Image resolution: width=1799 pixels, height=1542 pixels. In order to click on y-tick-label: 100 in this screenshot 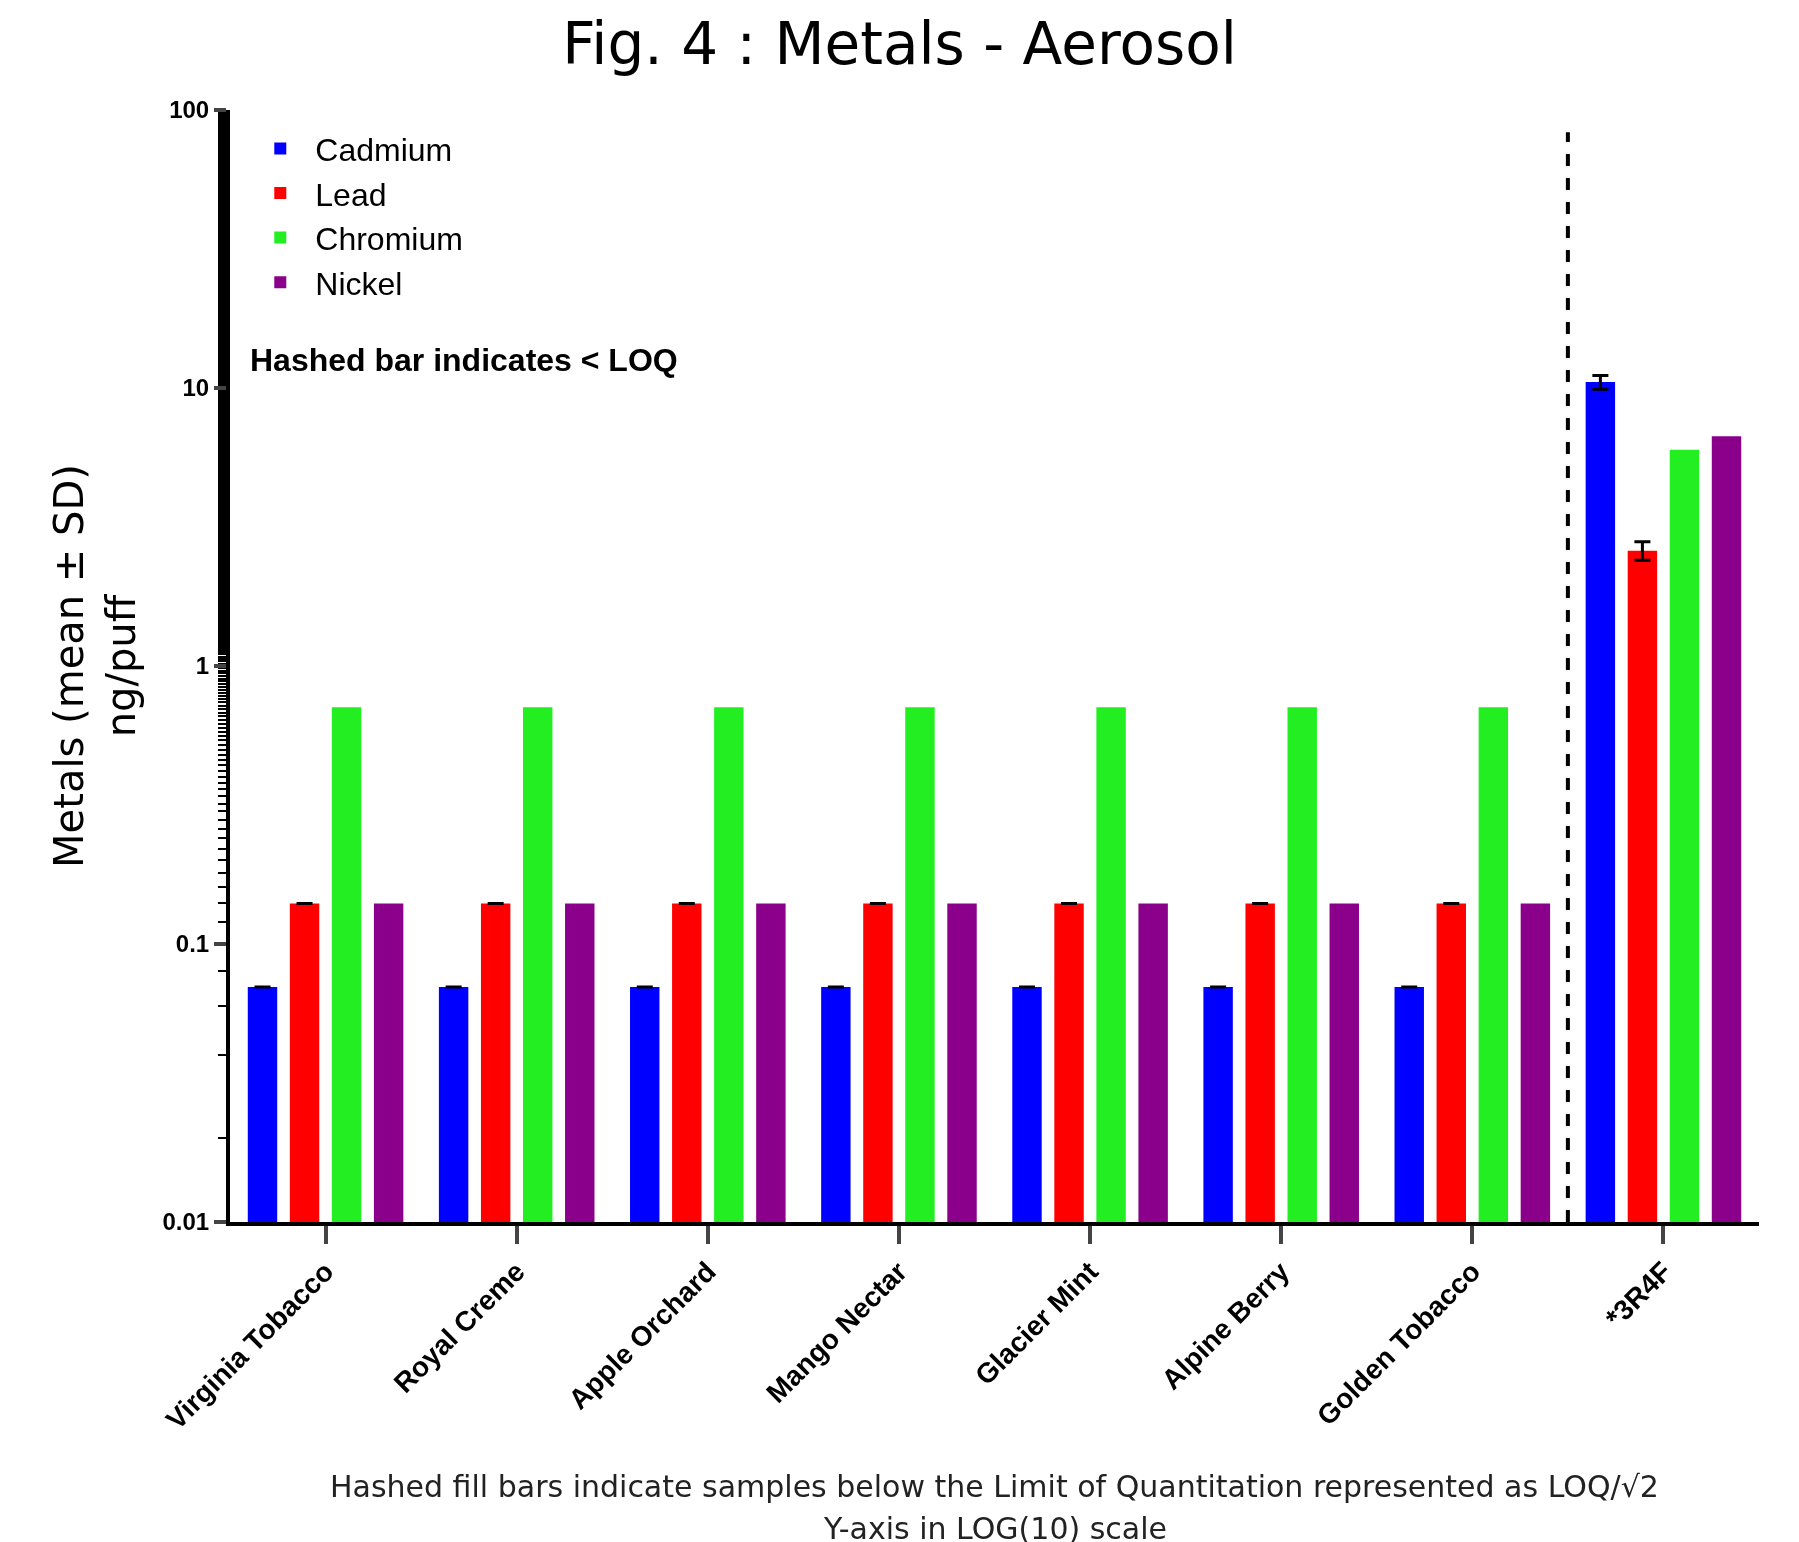, I will do `click(189, 110)`.